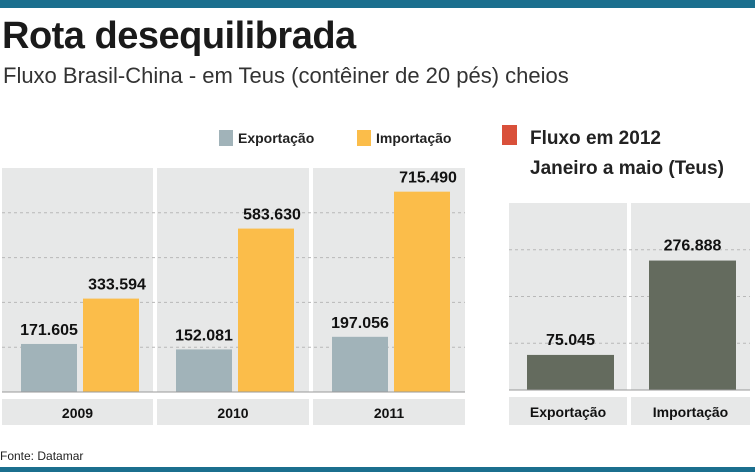 This screenshot has height=472, width=755. I want to click on chart2-category-label-importacao: Importação, so click(690, 412).